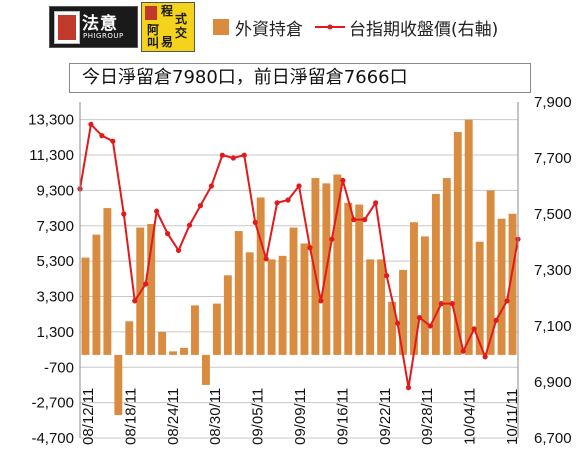  Describe the element at coordinates (153, 43) in the screenshot. I see `logo-char: 叫` at that location.